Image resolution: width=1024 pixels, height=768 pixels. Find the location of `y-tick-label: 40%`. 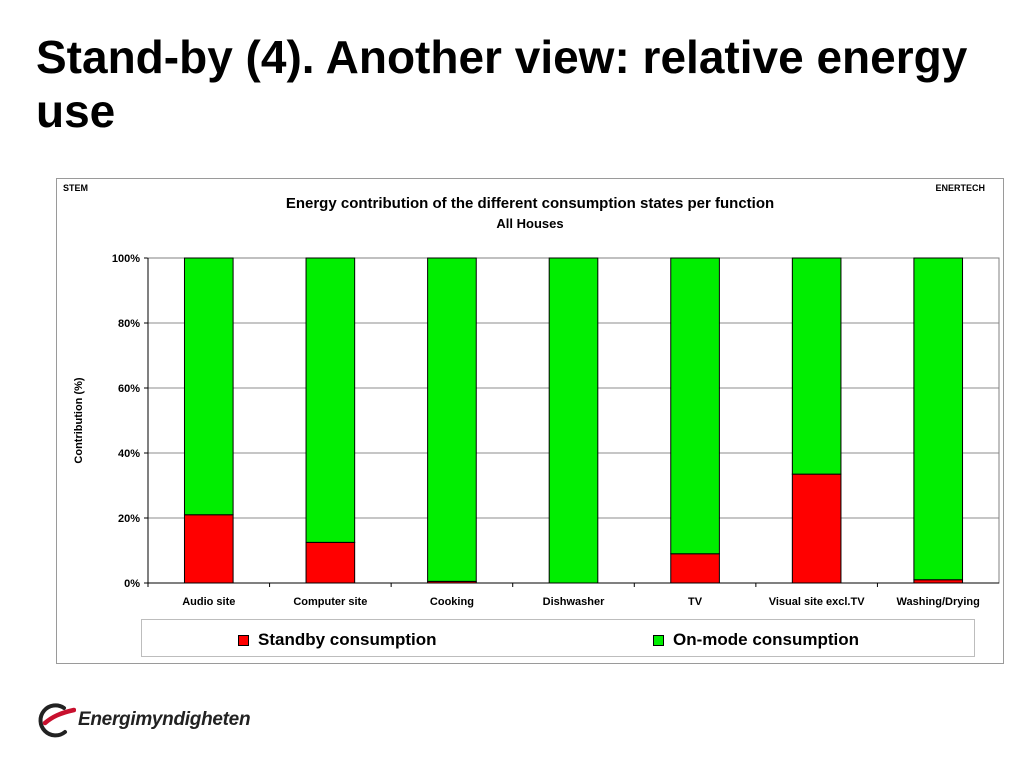

y-tick-label: 40% is located at coordinates (129, 454).